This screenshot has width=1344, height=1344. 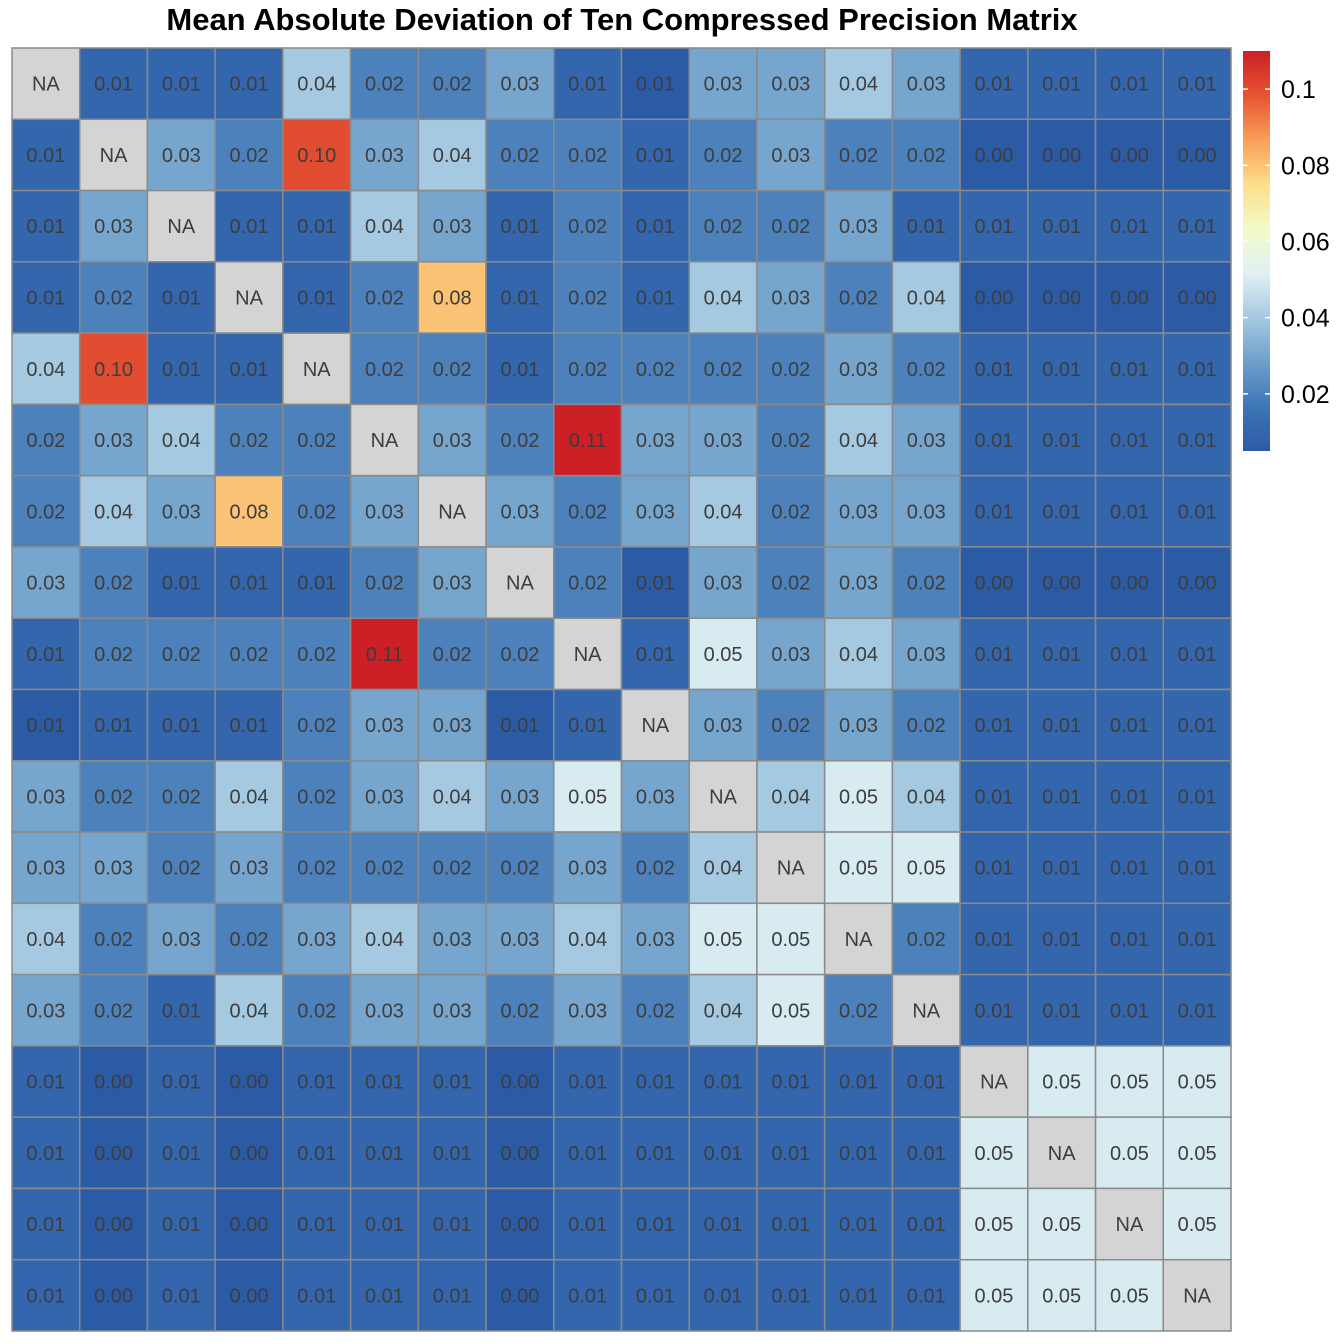 I want to click on legend-colorbar, so click(x=1256, y=251).